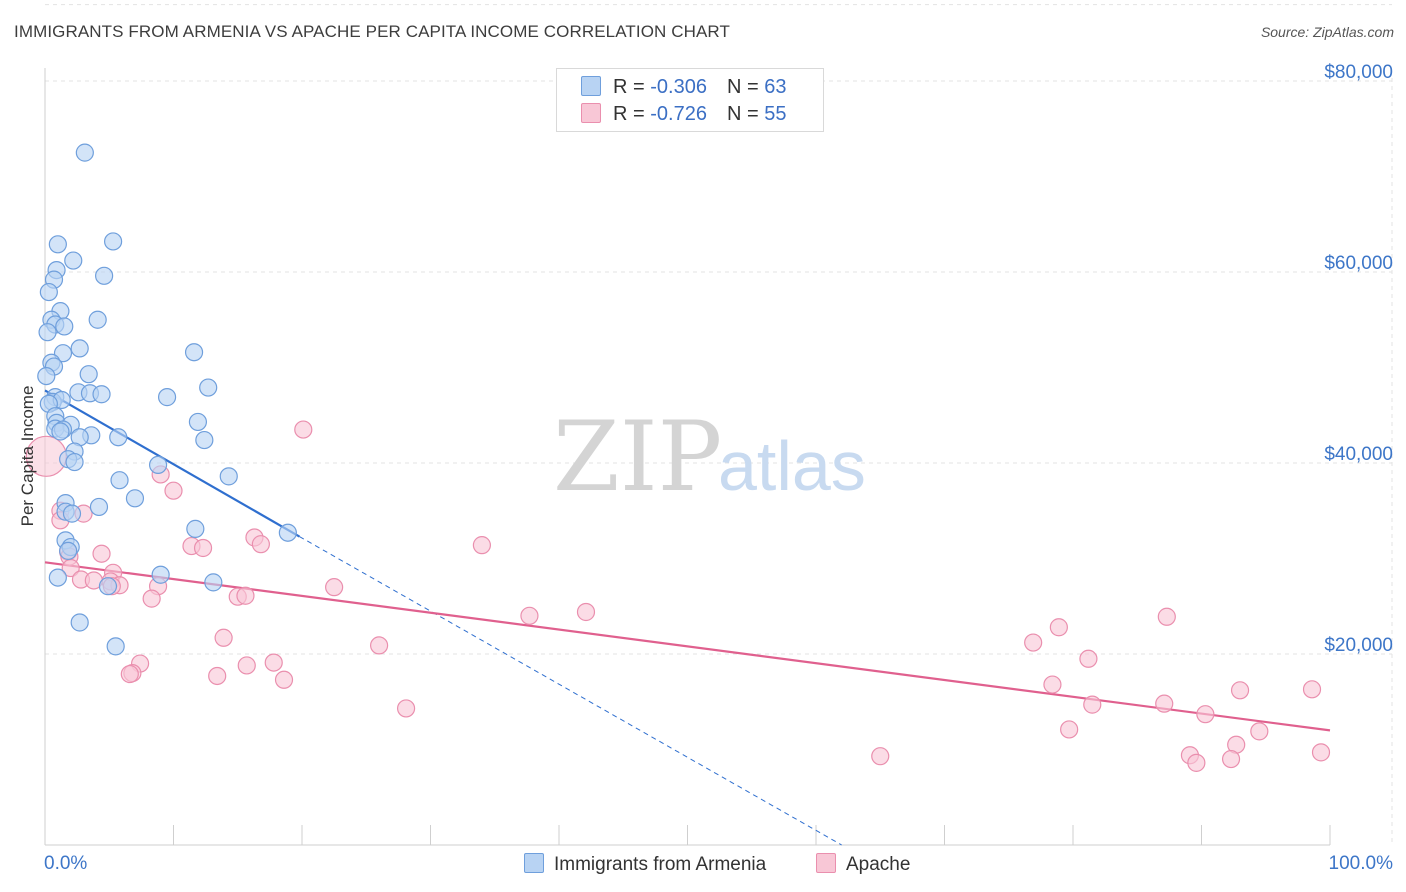  I want to click on legend-n-value-apache: 55, so click(775, 114).